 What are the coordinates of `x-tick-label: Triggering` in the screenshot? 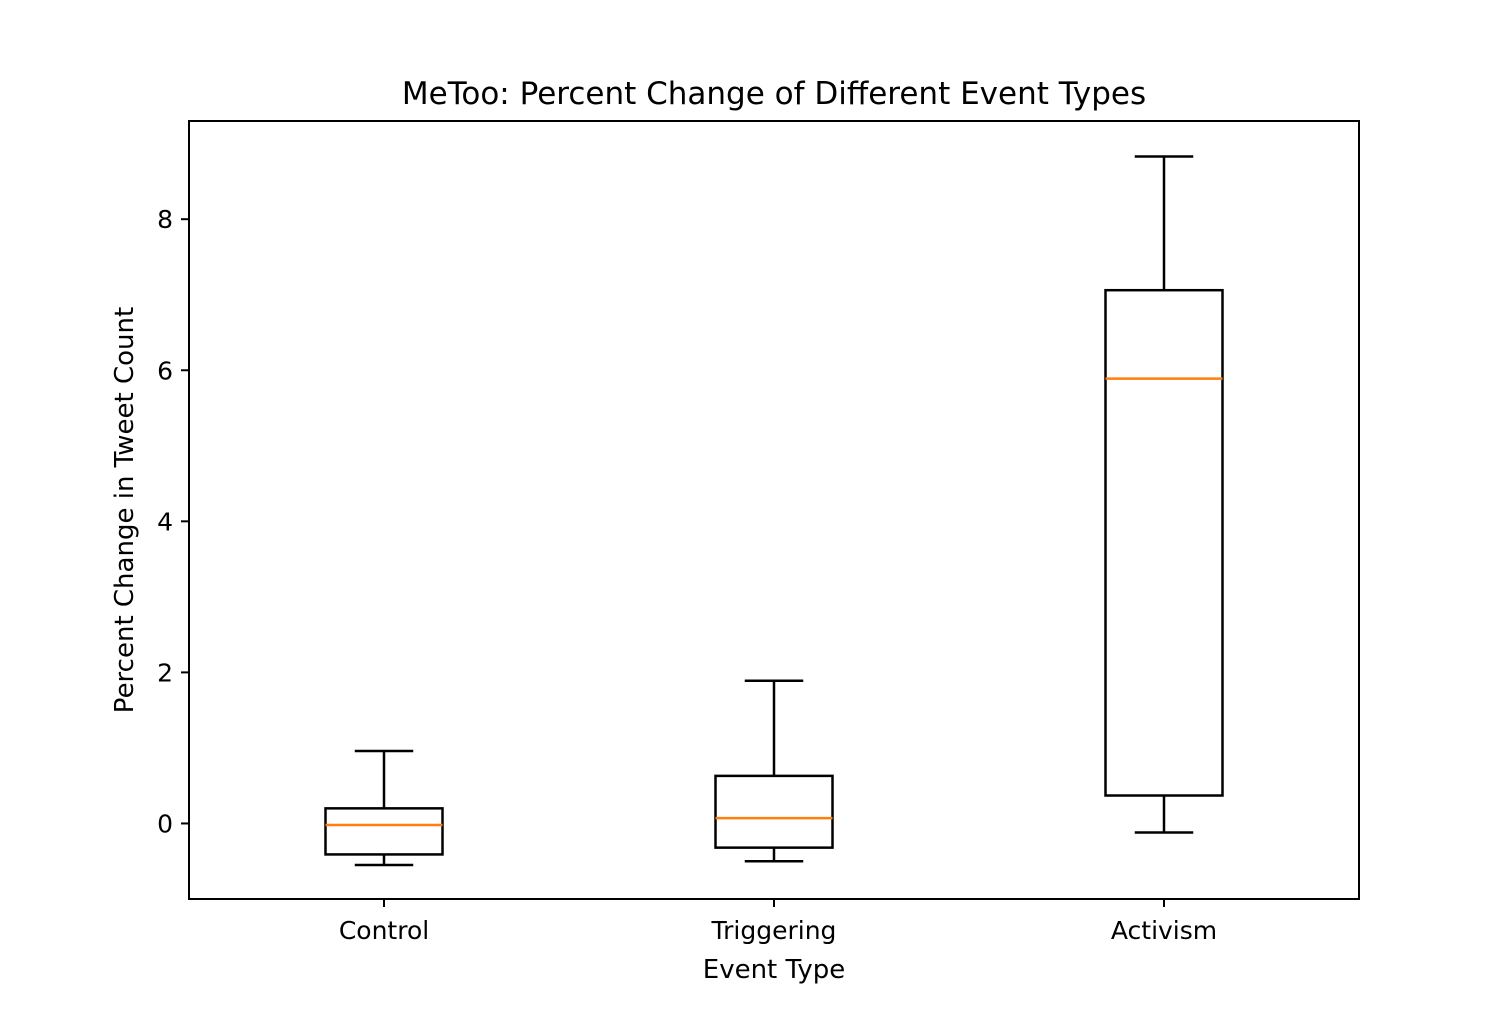 It's located at (774, 930).